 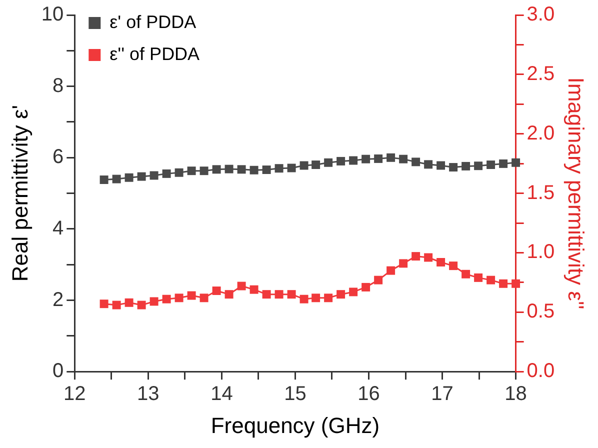 I want to click on y2-tick-label: 1.5, so click(x=540, y=193).